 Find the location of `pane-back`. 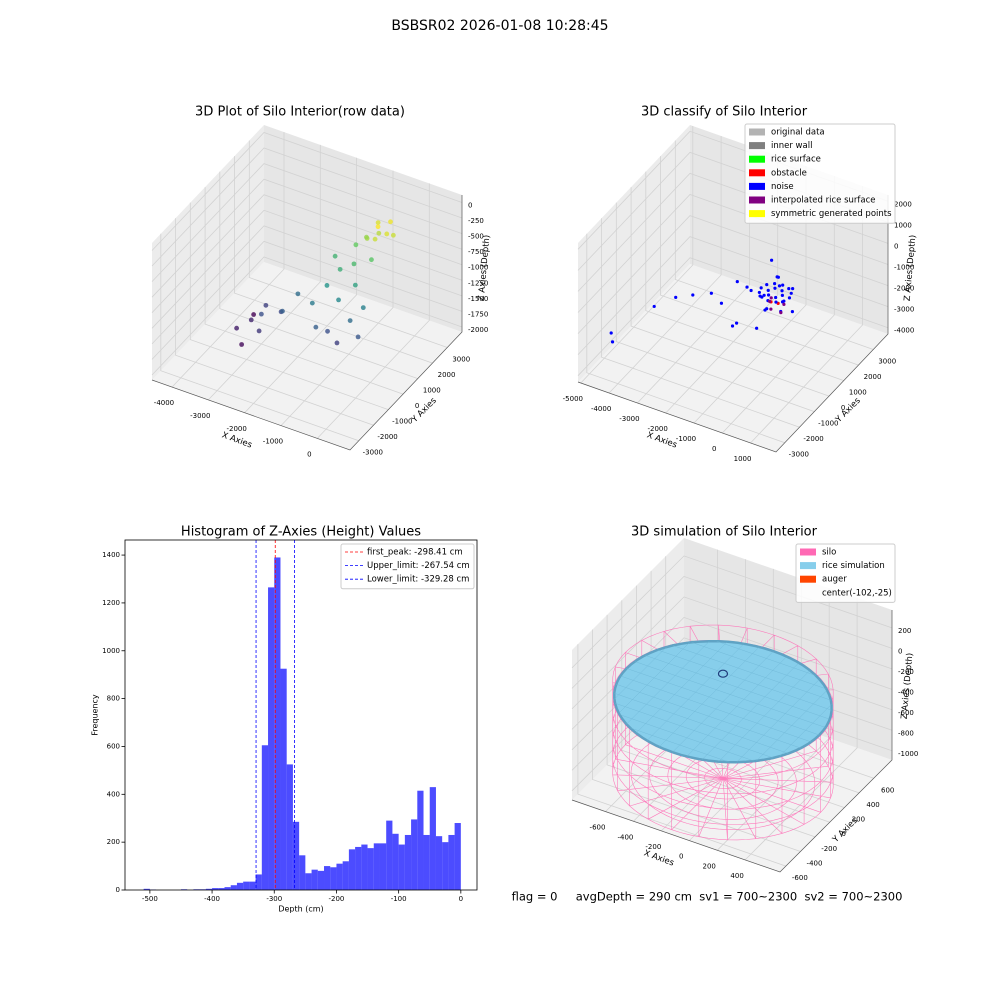

pane-back is located at coordinates (363, 228).